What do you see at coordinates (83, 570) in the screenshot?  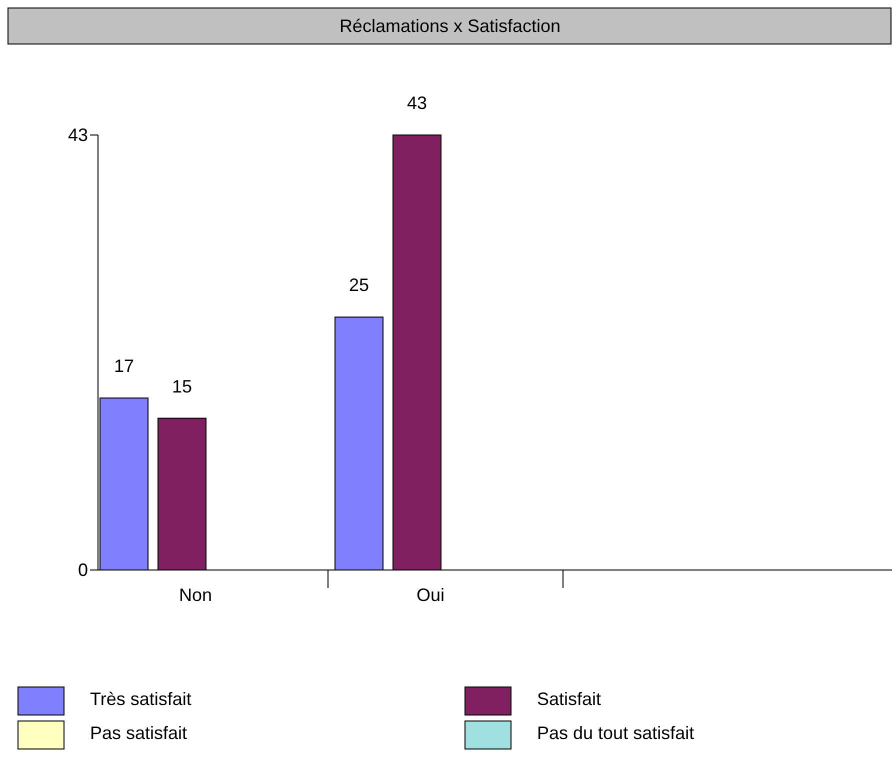 I see `y-tick-label: 0` at bounding box center [83, 570].